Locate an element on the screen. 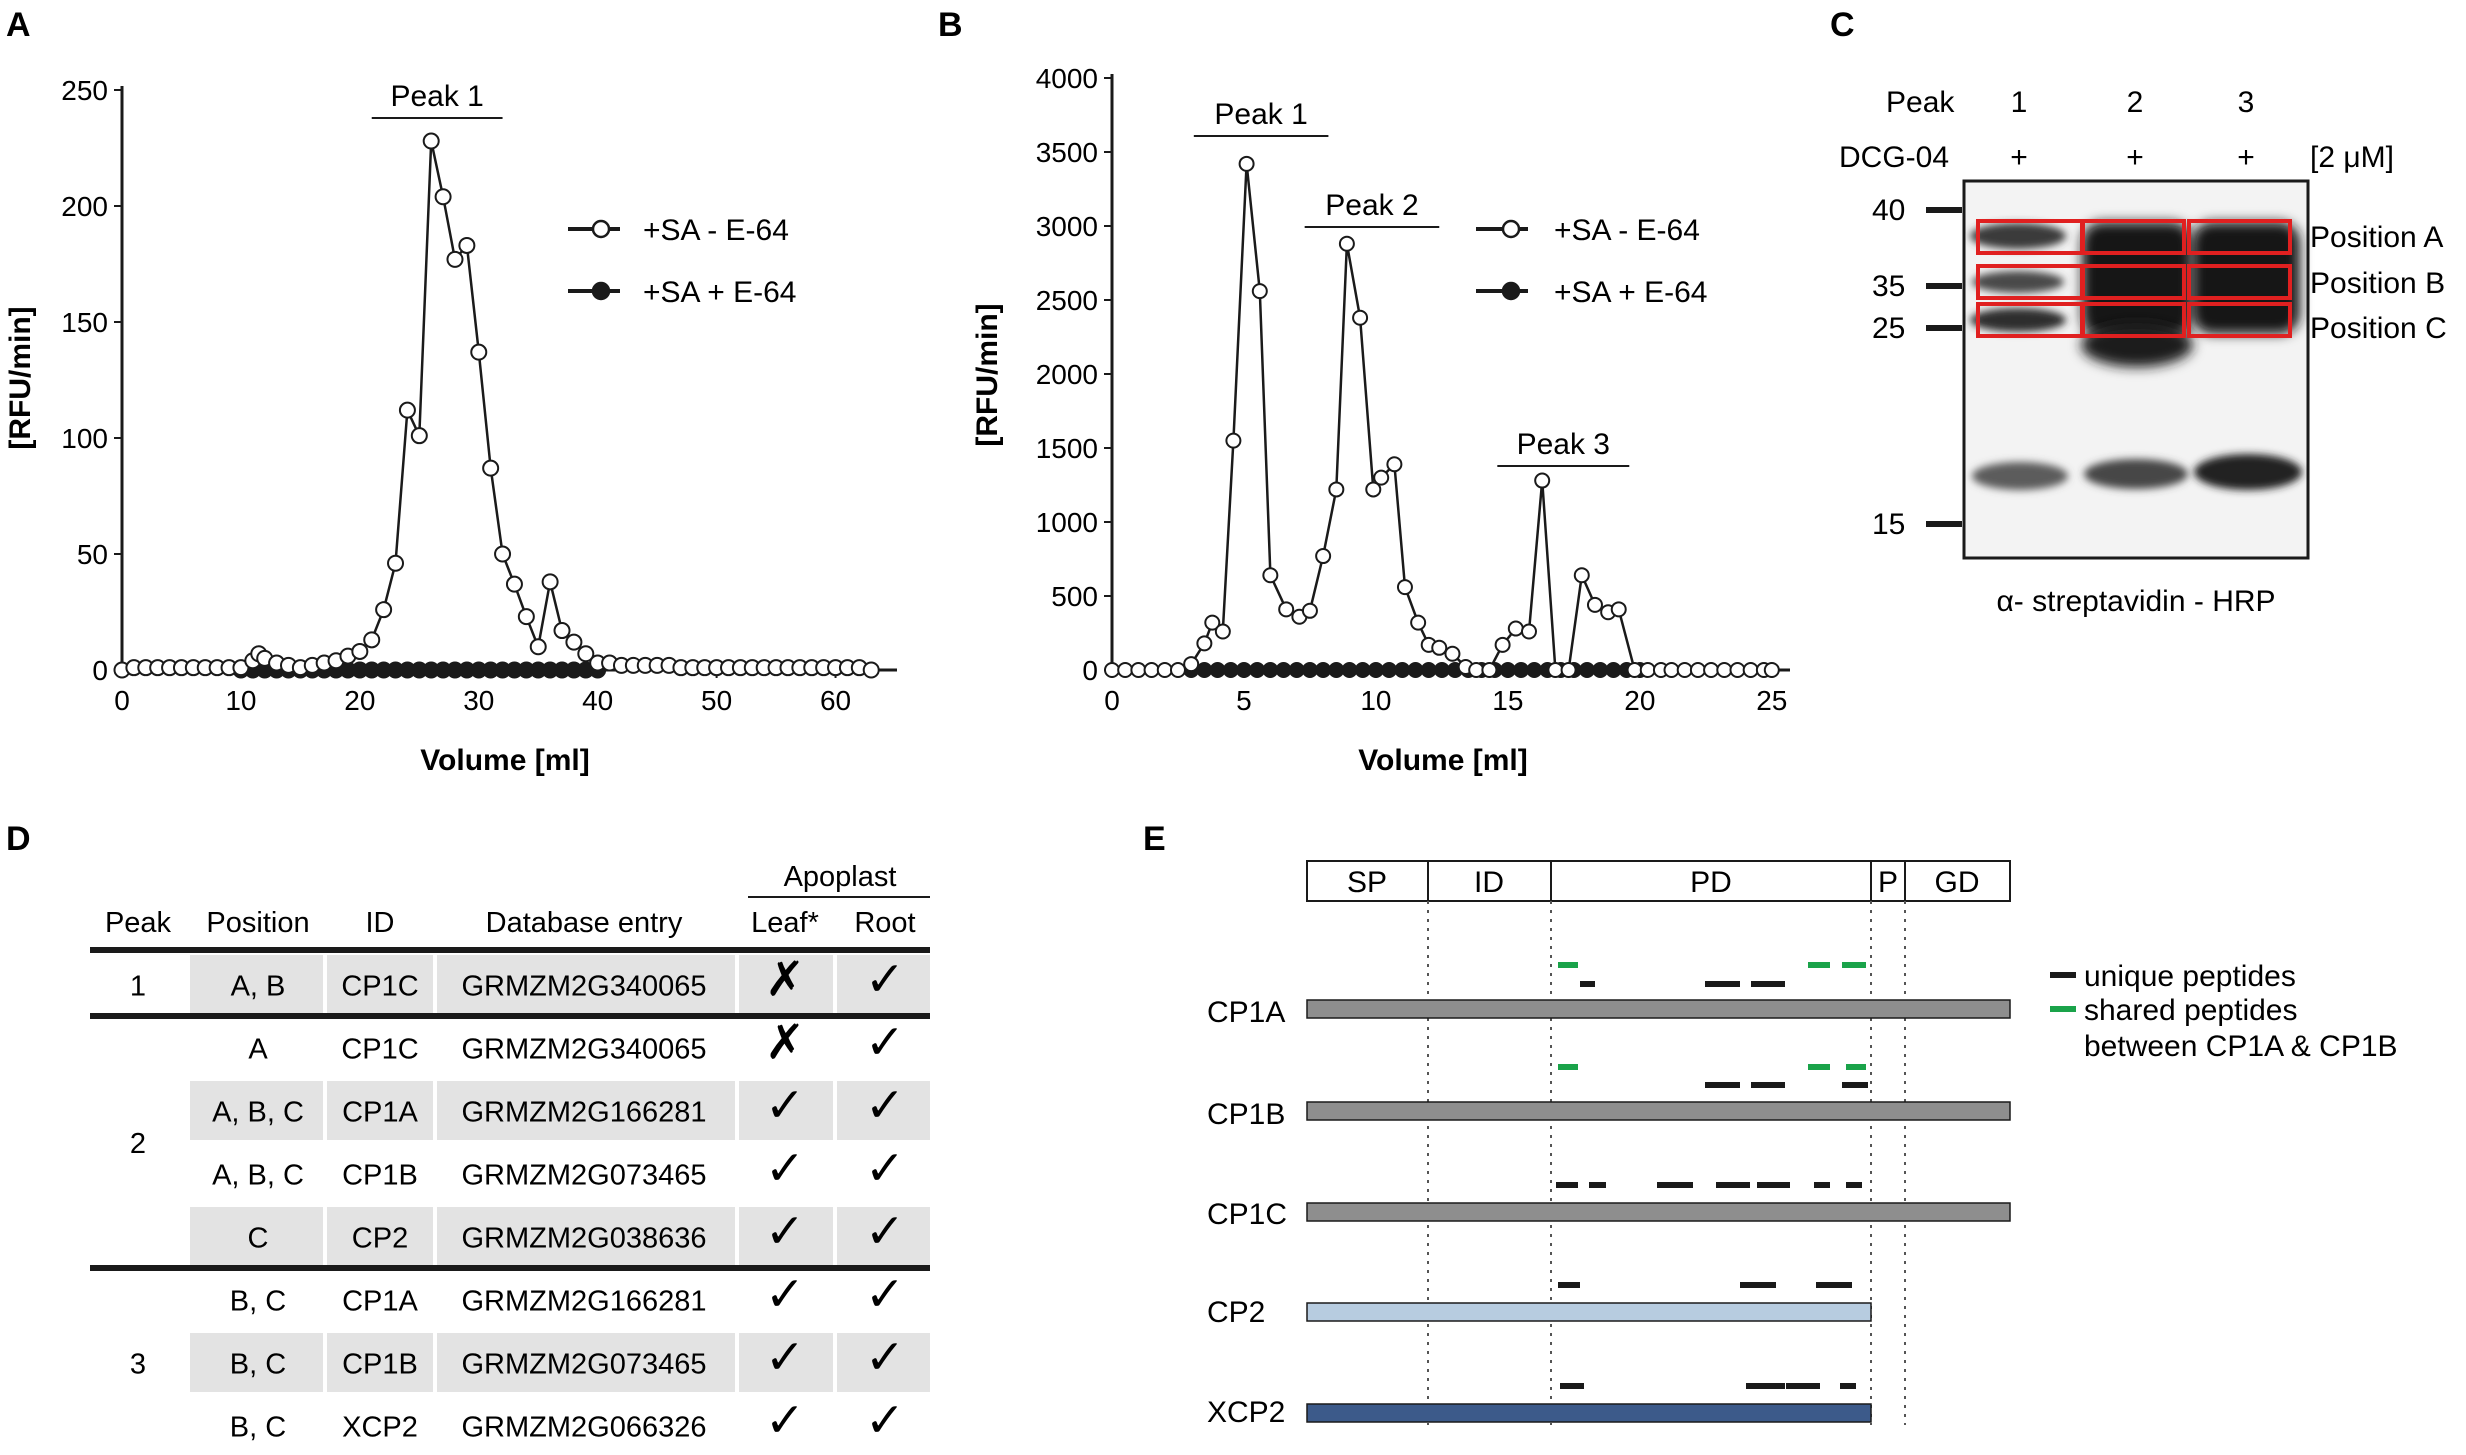 The height and width of the screenshot is (1455, 2466). table-cell-entry: GRMZM2G166281 is located at coordinates (584, 1113).